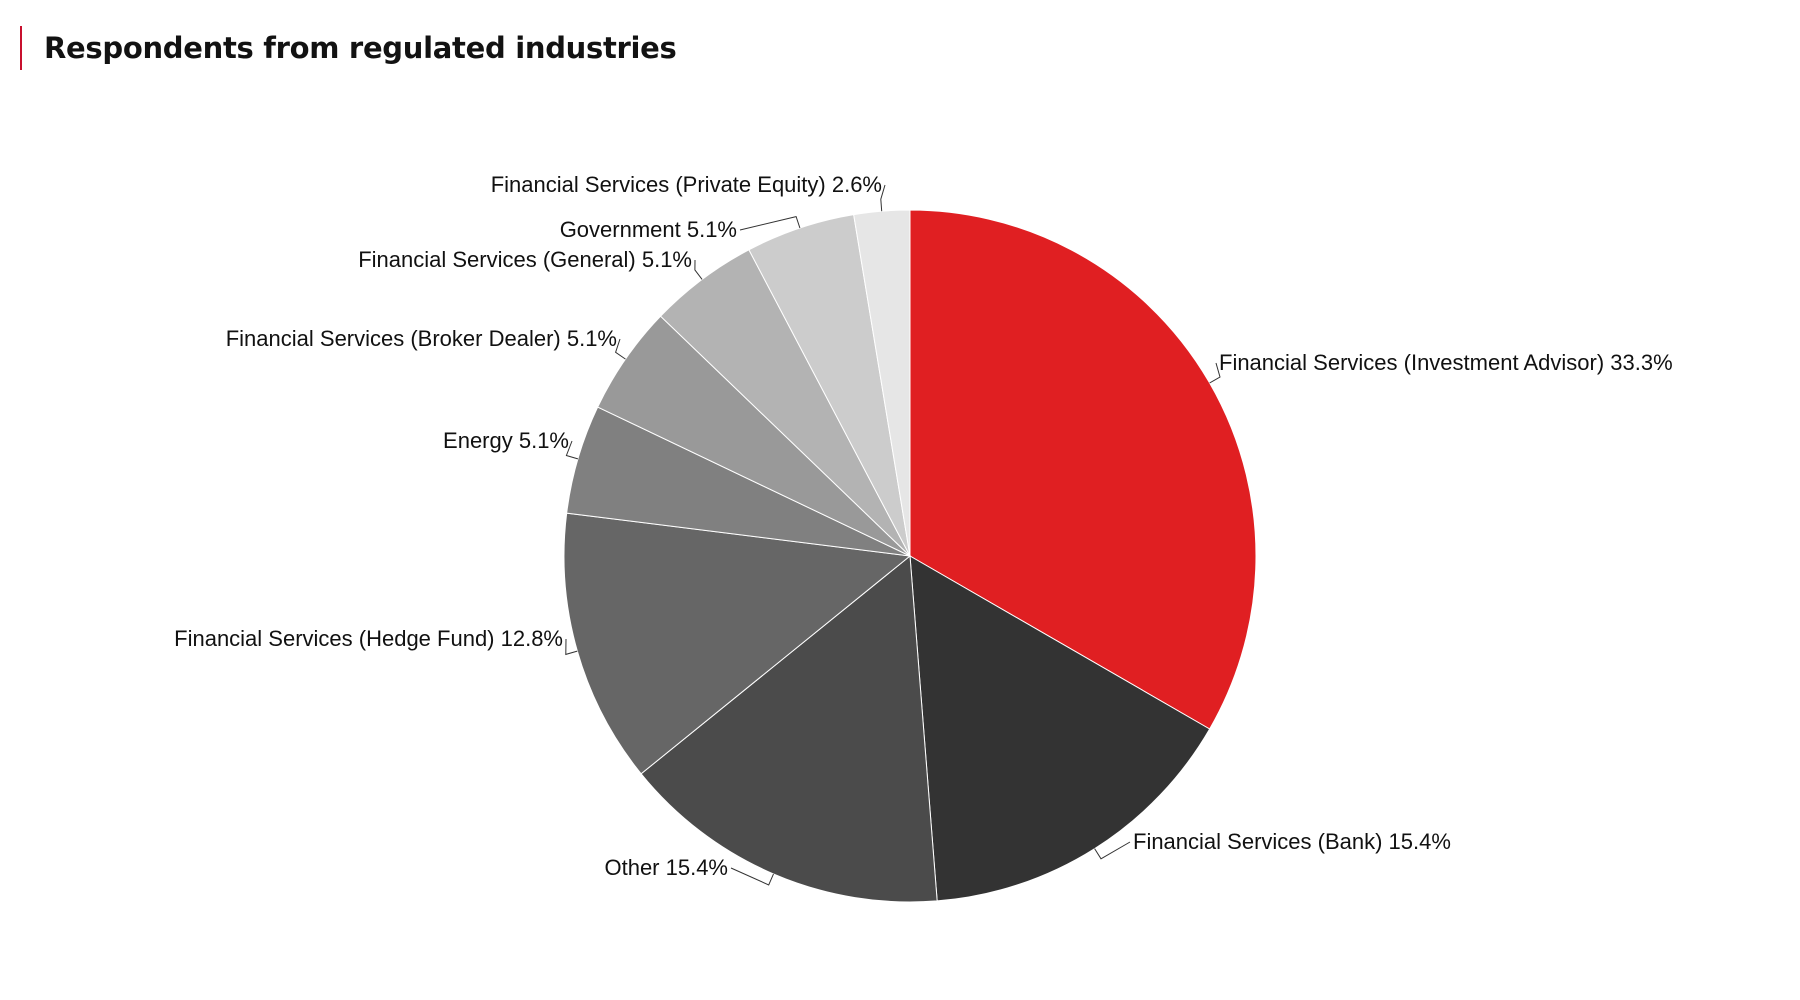  What do you see at coordinates (360, 48) in the screenshot?
I see `chart-title: Respondents from regulated industries` at bounding box center [360, 48].